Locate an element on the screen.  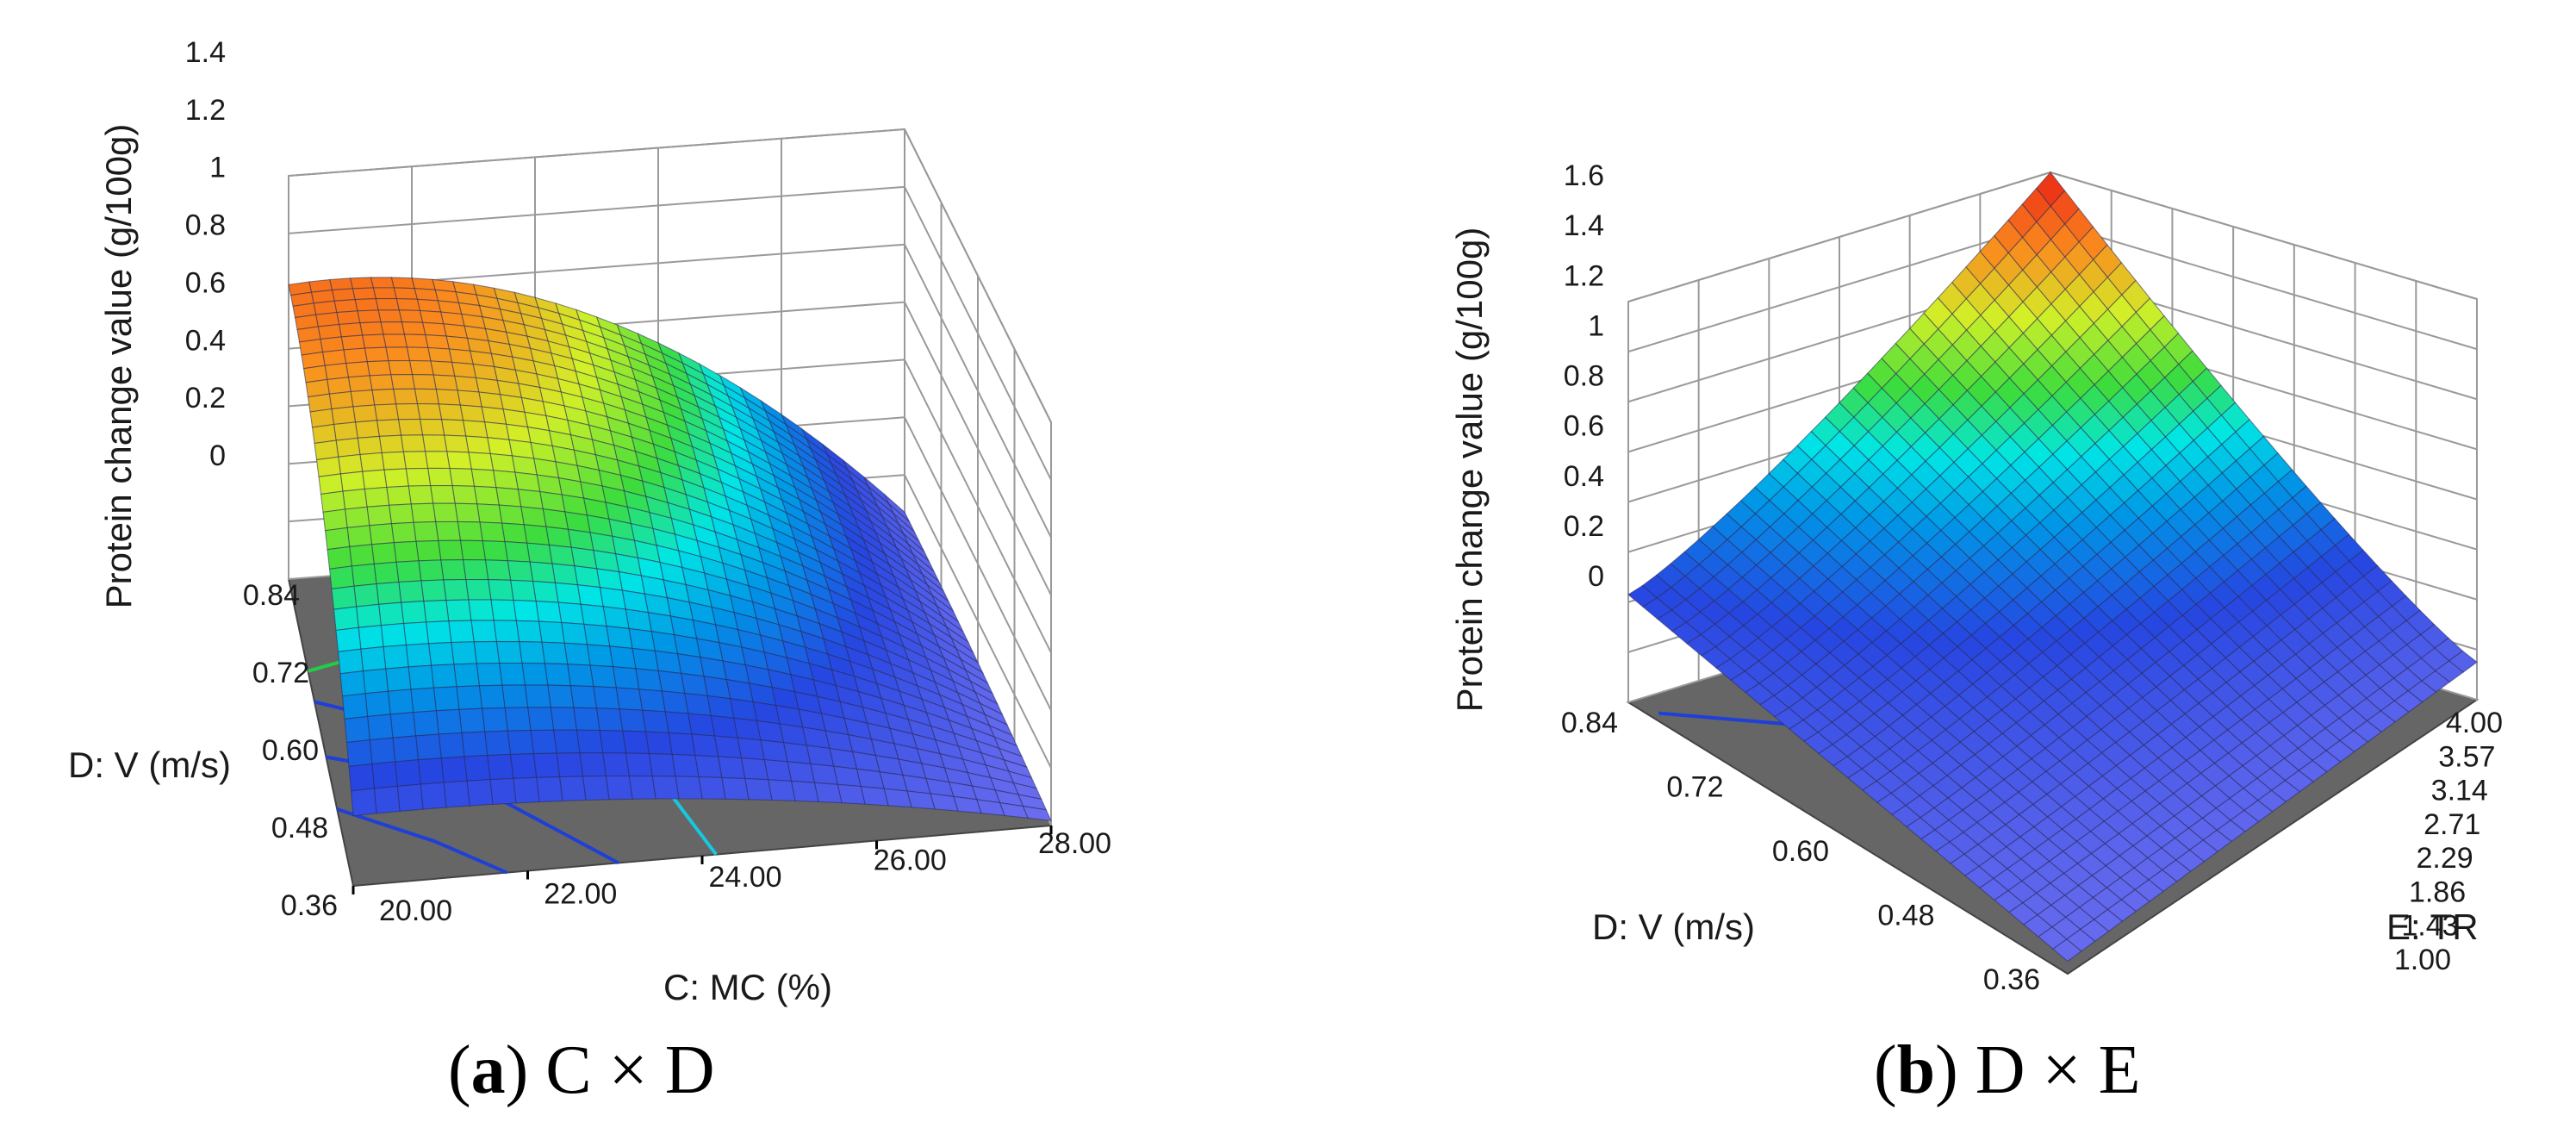
z-tick-label: 0.2 is located at coordinates (1584, 526).